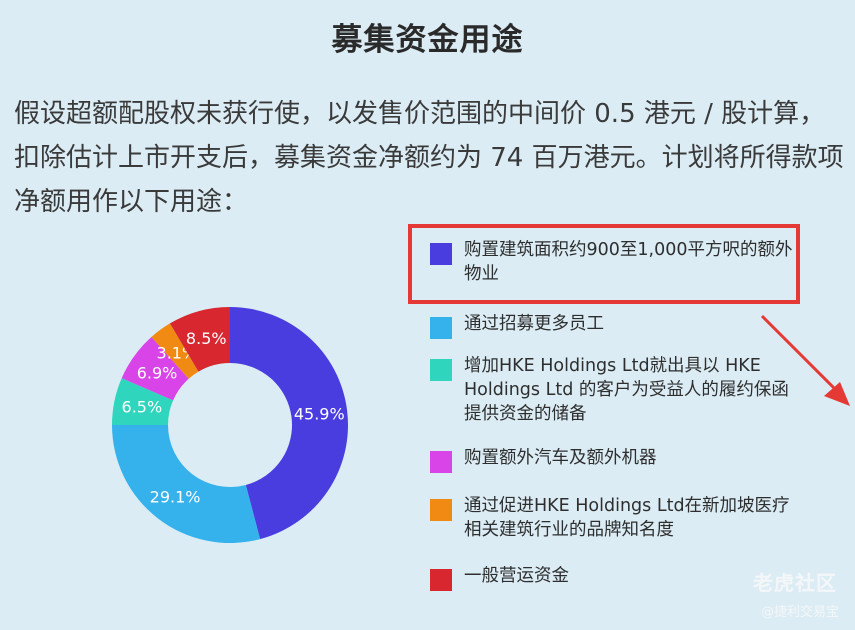  Describe the element at coordinates (795, 583) in the screenshot. I see `watermark-brand: 老虎社区` at that location.